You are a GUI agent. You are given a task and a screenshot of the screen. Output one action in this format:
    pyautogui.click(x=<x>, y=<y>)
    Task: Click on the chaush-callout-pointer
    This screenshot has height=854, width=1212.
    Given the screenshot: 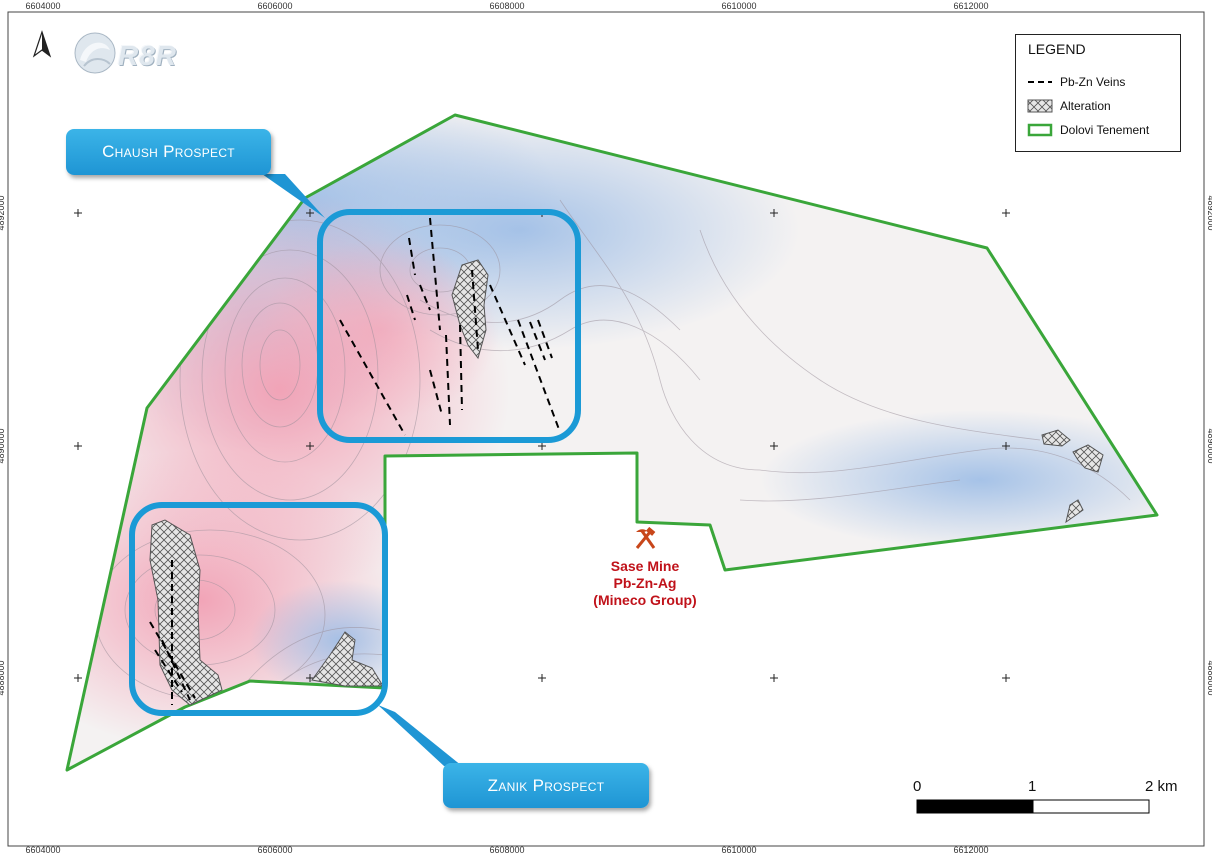 What is the action you would take?
    pyautogui.click(x=293, y=196)
    